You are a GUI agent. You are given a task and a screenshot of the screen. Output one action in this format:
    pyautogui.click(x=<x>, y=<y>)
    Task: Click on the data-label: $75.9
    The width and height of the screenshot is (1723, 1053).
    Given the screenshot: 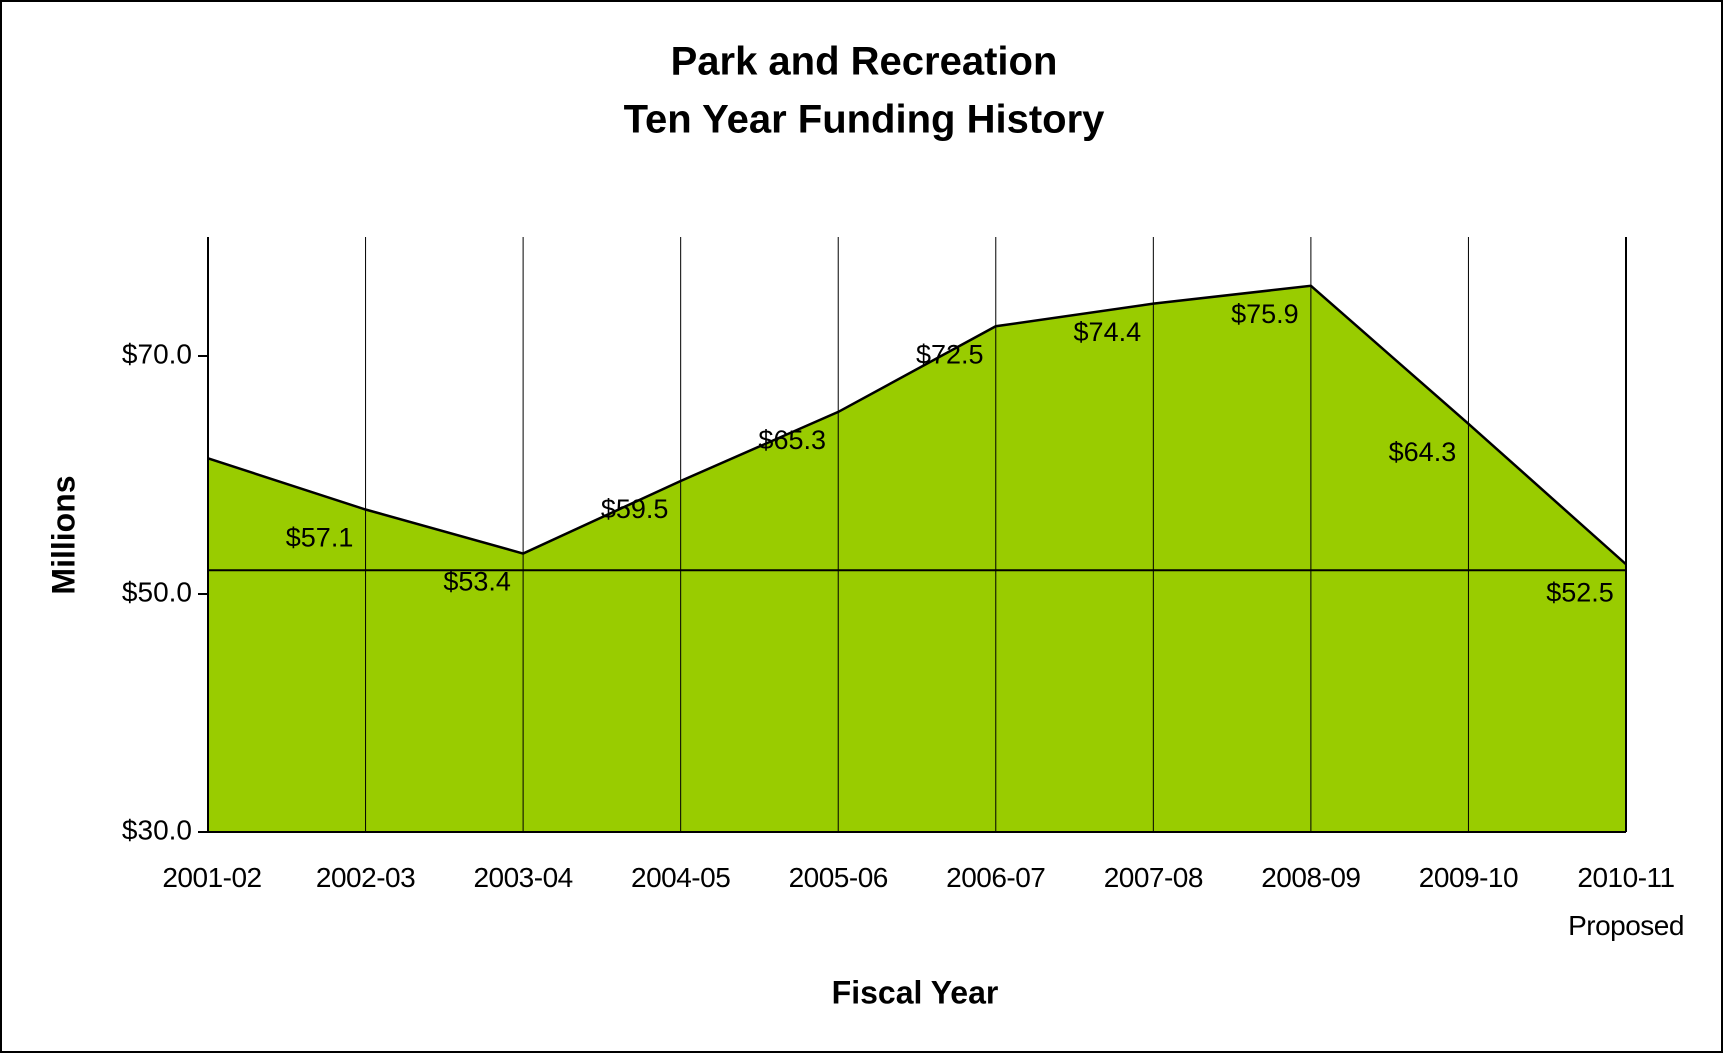 What is the action you would take?
    pyautogui.click(x=1265, y=314)
    